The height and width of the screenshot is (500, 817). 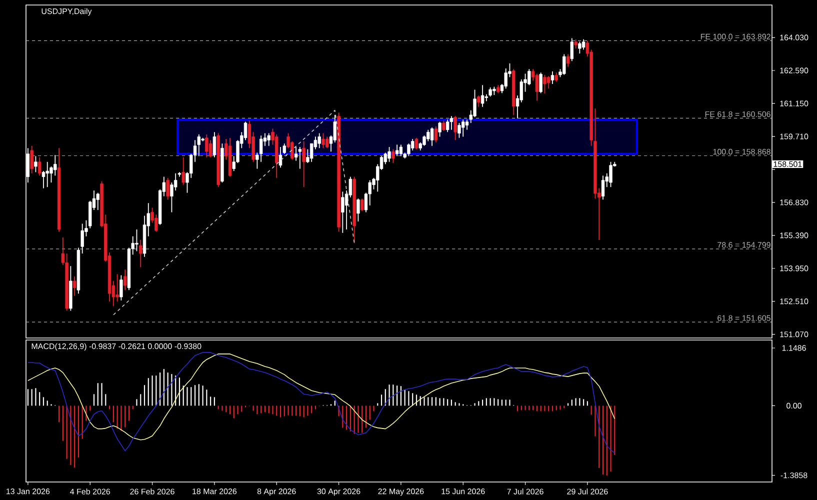 What do you see at coordinates (788, 164) in the screenshot?
I see `text: 158.501` at bounding box center [788, 164].